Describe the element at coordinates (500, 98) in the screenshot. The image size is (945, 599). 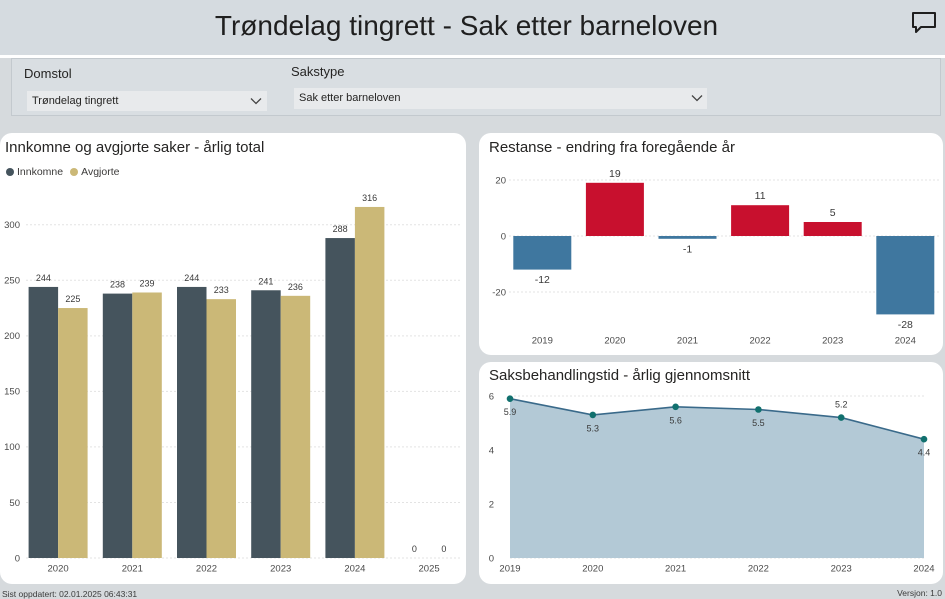
I see `sakstype-dropdown: Sak etter barneloven` at that location.